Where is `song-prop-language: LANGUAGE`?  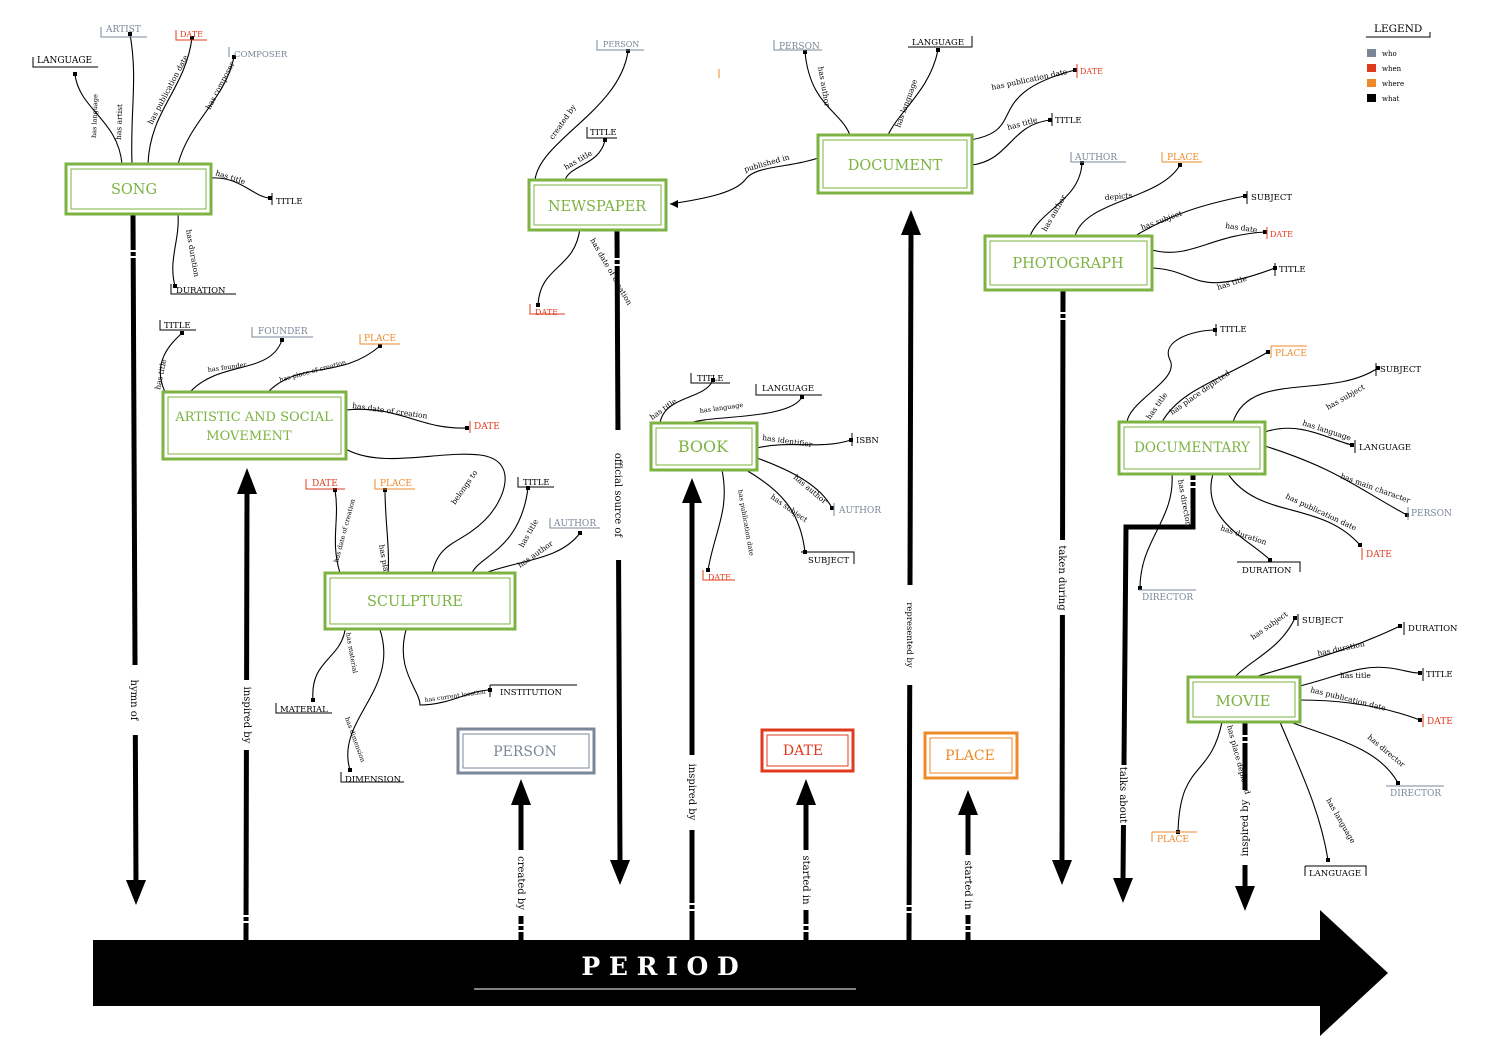 song-prop-language: LANGUAGE is located at coordinates (65, 62).